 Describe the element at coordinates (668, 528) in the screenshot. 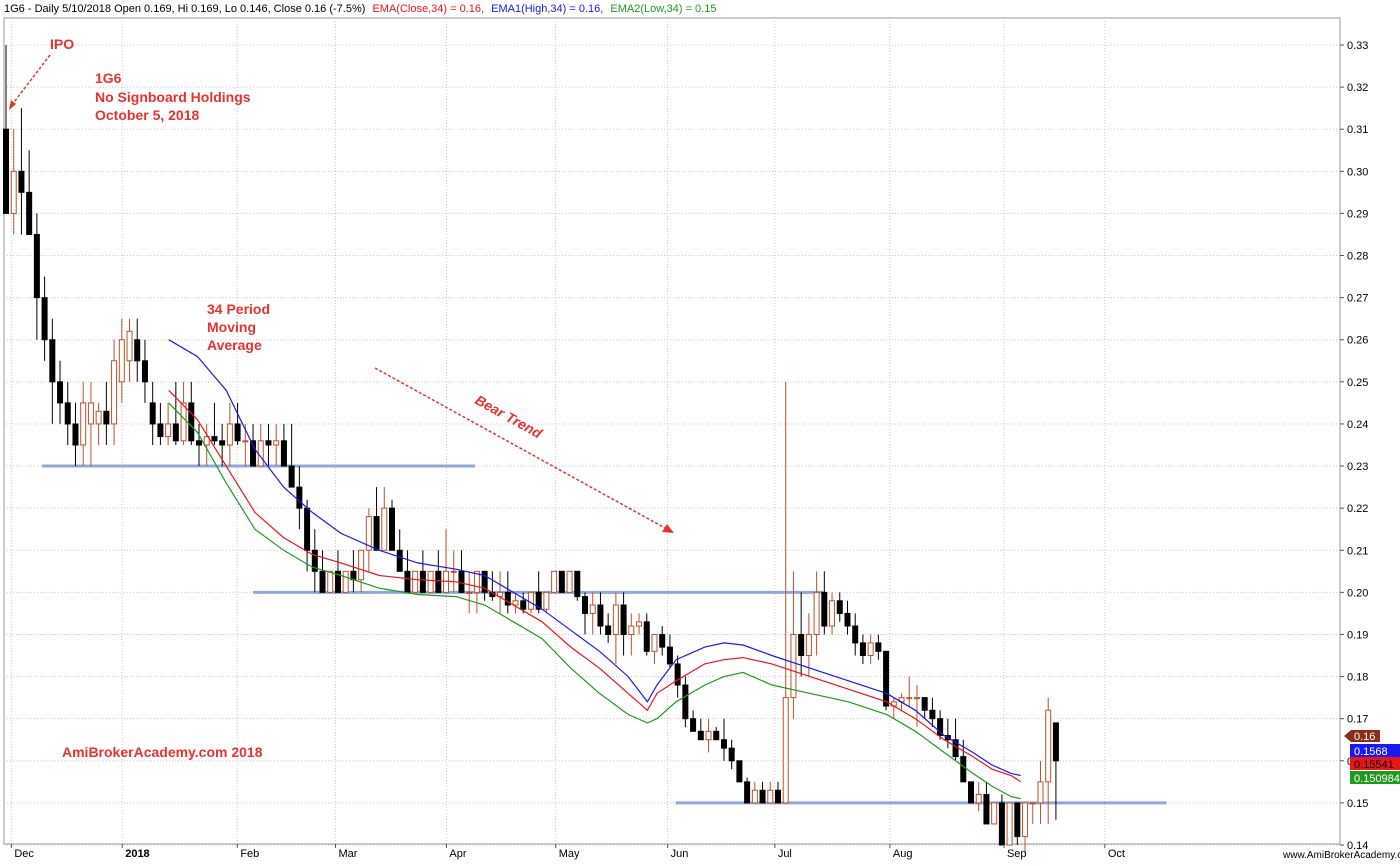

I see `bear-trend-arrowhead` at that location.